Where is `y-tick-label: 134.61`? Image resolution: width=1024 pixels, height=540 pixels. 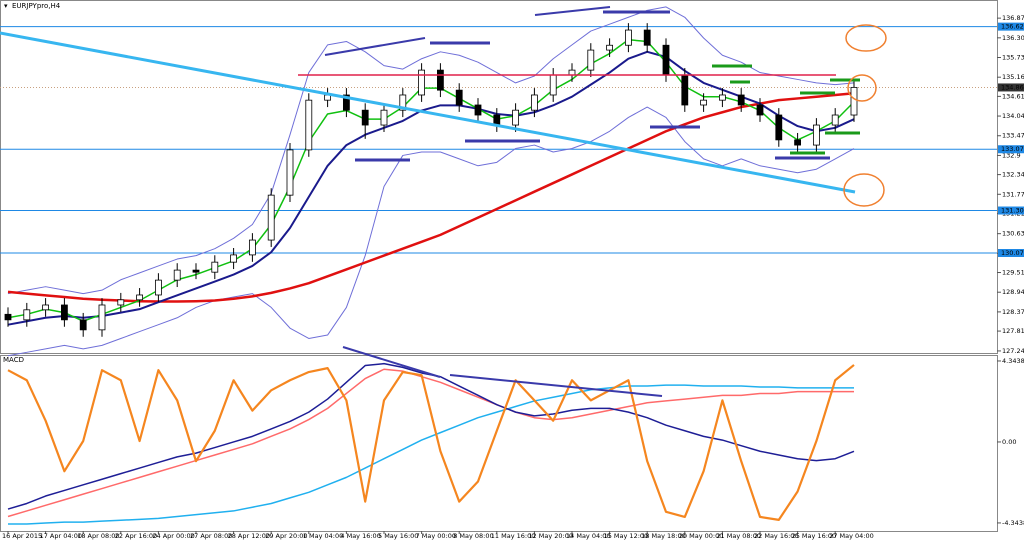 y-tick-label: 134.61 is located at coordinates (1013, 96).